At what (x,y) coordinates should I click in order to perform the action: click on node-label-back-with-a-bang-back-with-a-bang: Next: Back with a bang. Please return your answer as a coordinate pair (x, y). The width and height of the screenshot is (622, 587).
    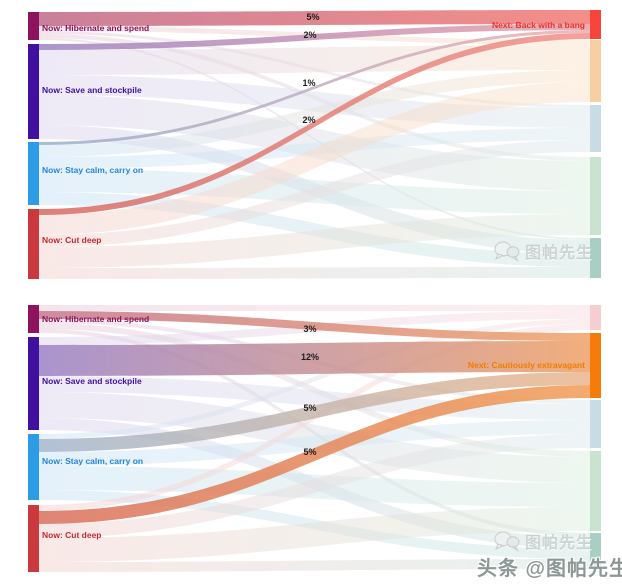
    Looking at the image, I should click on (538, 25).